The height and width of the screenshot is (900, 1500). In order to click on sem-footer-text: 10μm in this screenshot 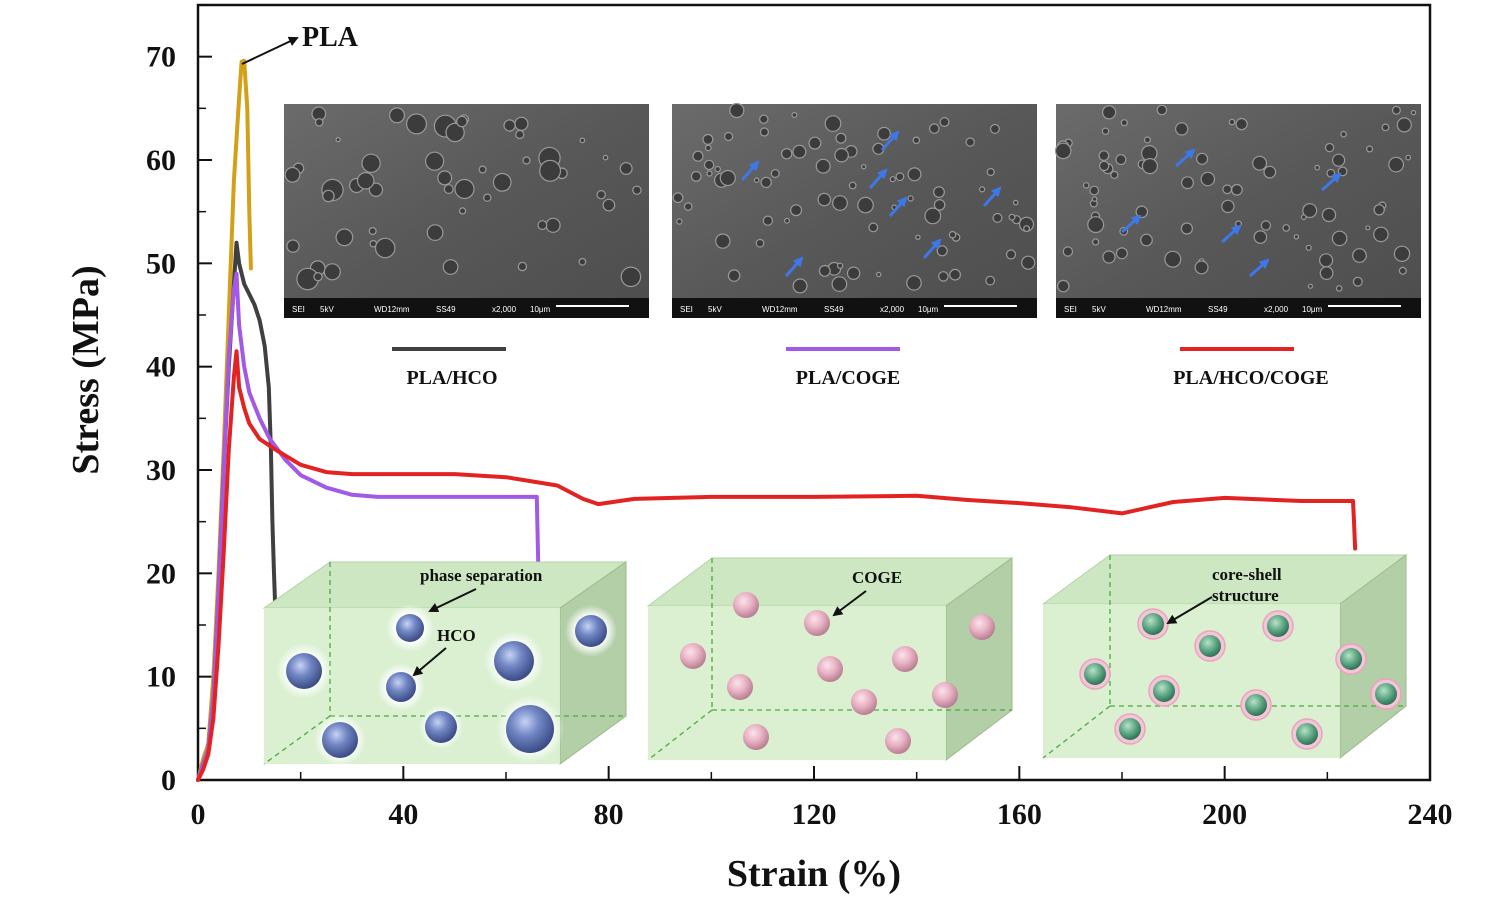, I will do `click(1312, 309)`.